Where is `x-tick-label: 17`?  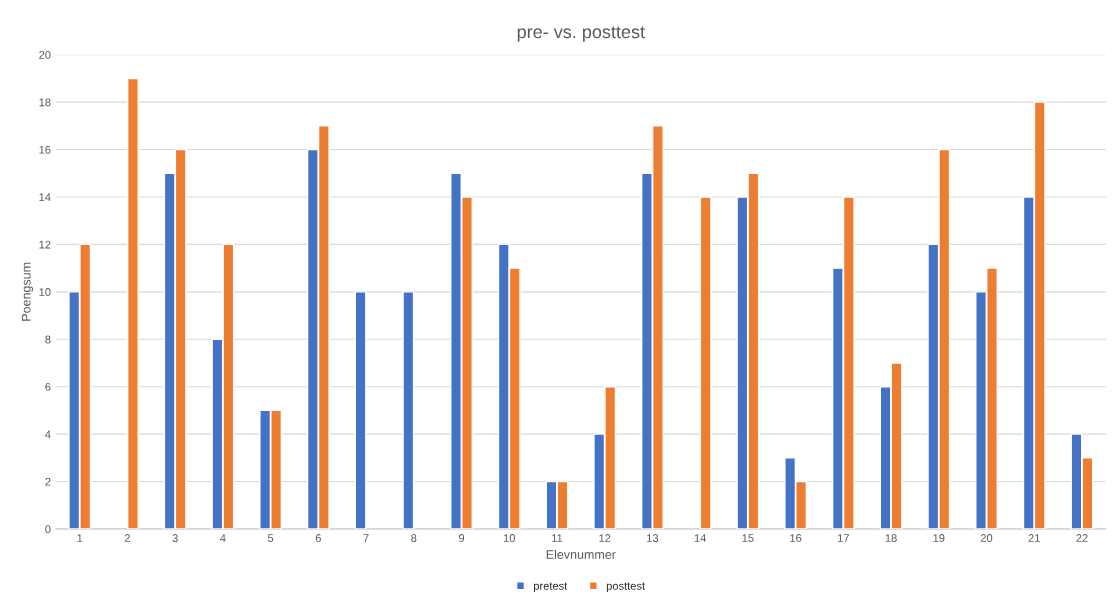 x-tick-label: 17 is located at coordinates (843, 538).